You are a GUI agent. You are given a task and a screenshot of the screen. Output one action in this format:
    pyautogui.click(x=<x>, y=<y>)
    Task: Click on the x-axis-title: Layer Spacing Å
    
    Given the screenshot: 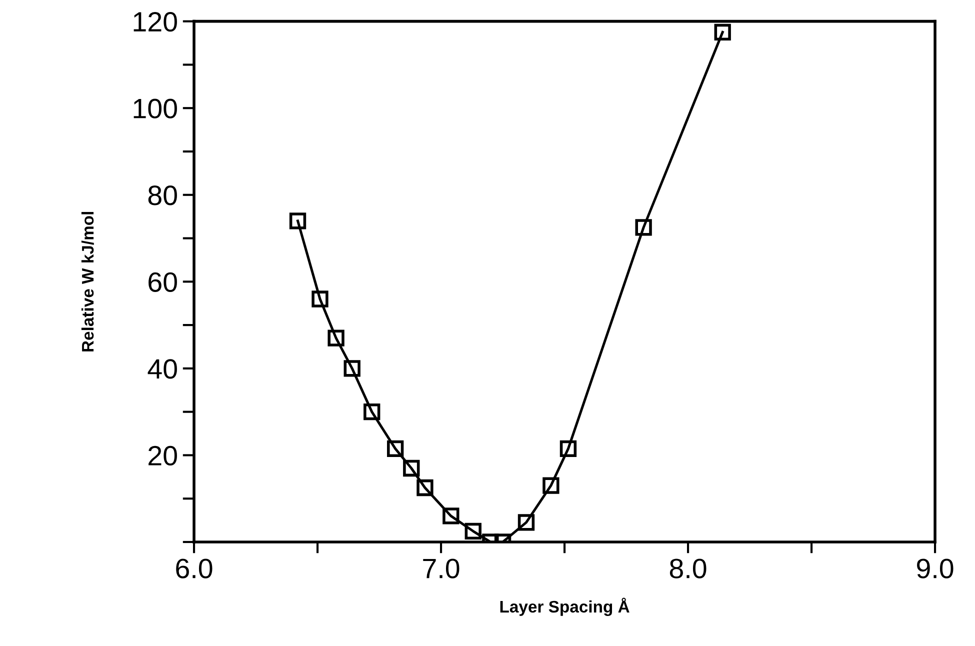 What is the action you would take?
    pyautogui.click(x=565, y=607)
    